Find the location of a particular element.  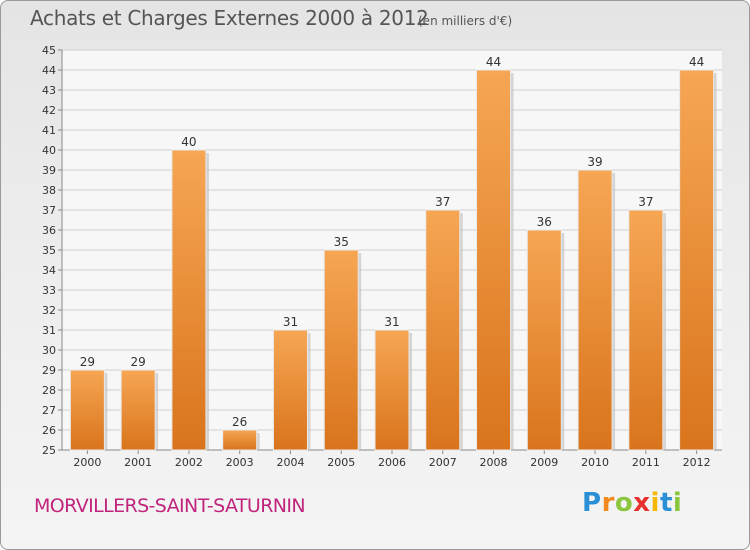

x-tick-label: 2008 is located at coordinates (494, 462).